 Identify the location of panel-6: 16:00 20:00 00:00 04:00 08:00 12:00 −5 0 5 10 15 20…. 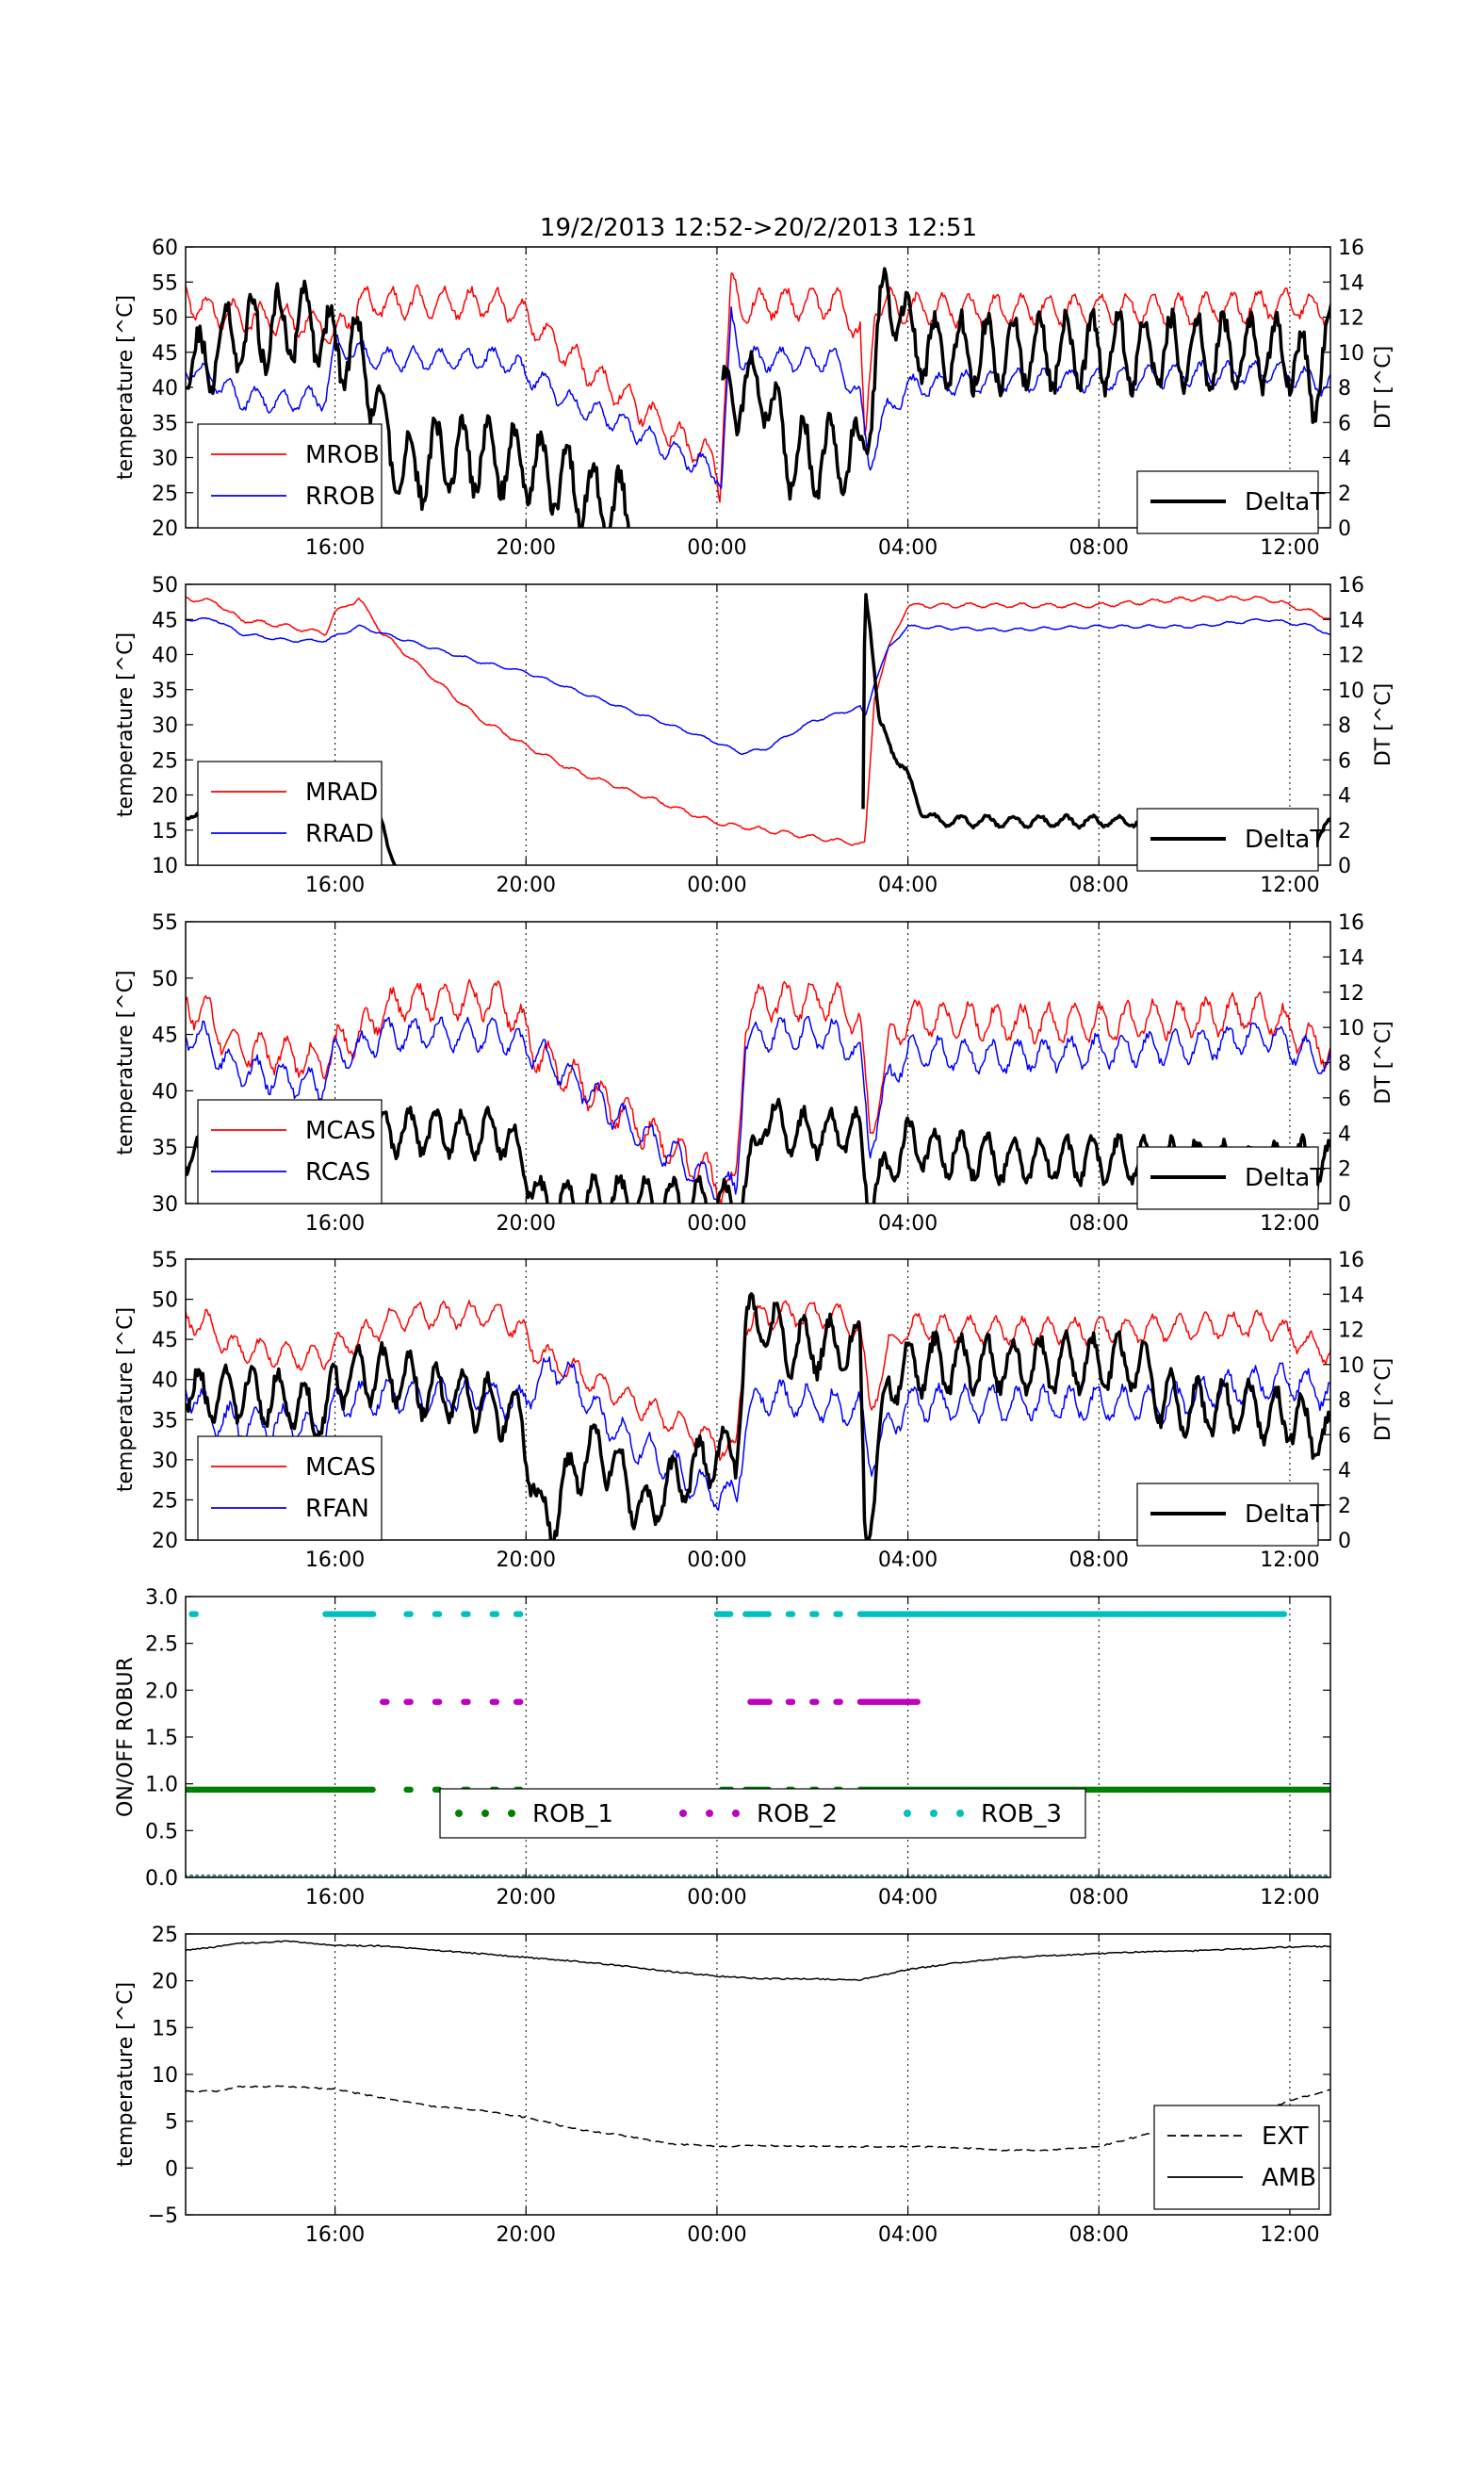
(722, 2085).